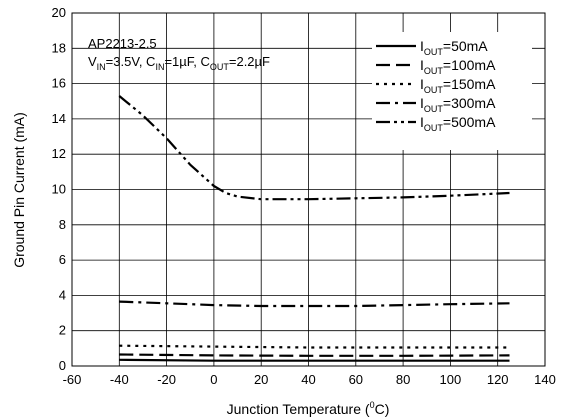 Image resolution: width=569 pixels, height=420 pixels. What do you see at coordinates (59, 118) in the screenshot?
I see `y-tick-label-7: 14` at bounding box center [59, 118].